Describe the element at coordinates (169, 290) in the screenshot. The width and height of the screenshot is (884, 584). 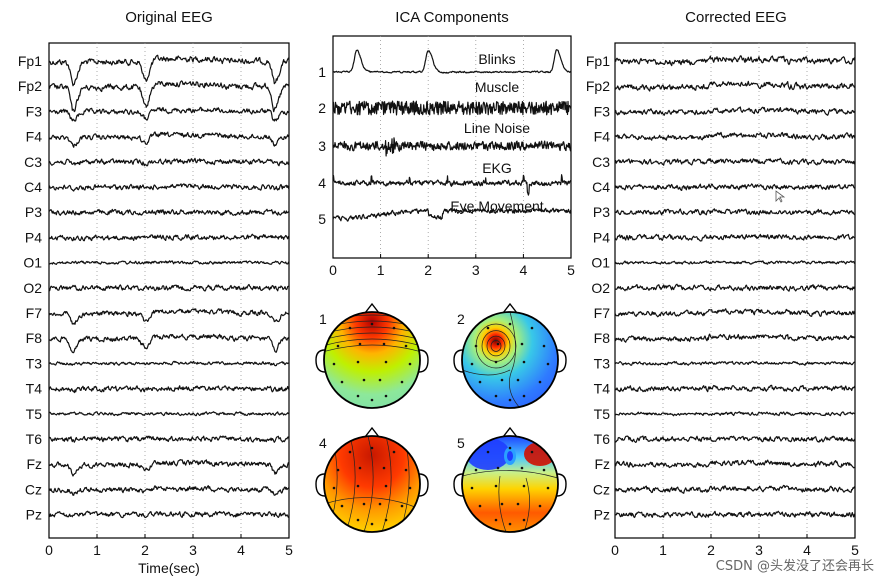
I see `grid-original` at that location.